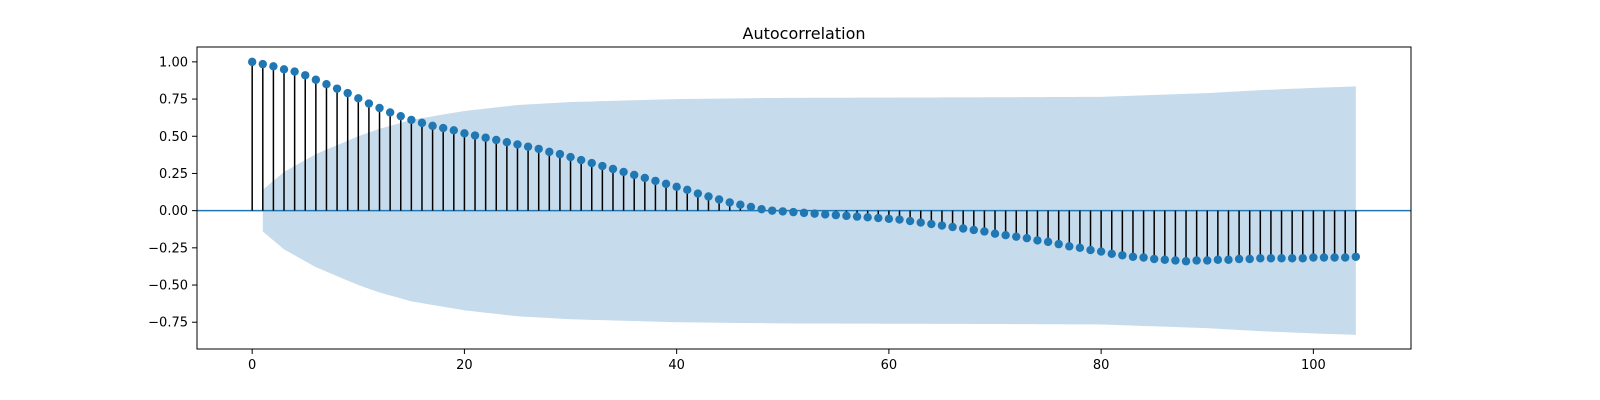  What do you see at coordinates (252, 365) in the screenshot?
I see `x-tick-label: 0` at bounding box center [252, 365].